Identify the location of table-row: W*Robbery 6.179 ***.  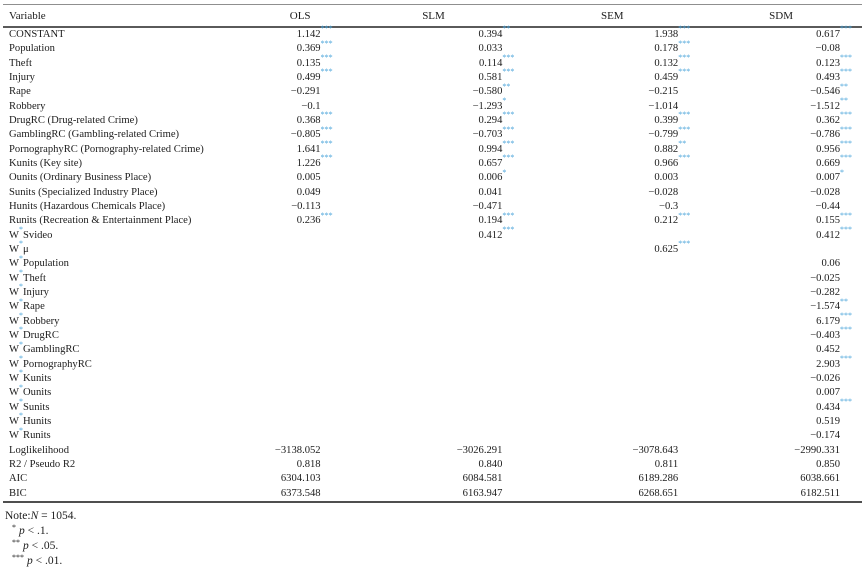
(432, 320).